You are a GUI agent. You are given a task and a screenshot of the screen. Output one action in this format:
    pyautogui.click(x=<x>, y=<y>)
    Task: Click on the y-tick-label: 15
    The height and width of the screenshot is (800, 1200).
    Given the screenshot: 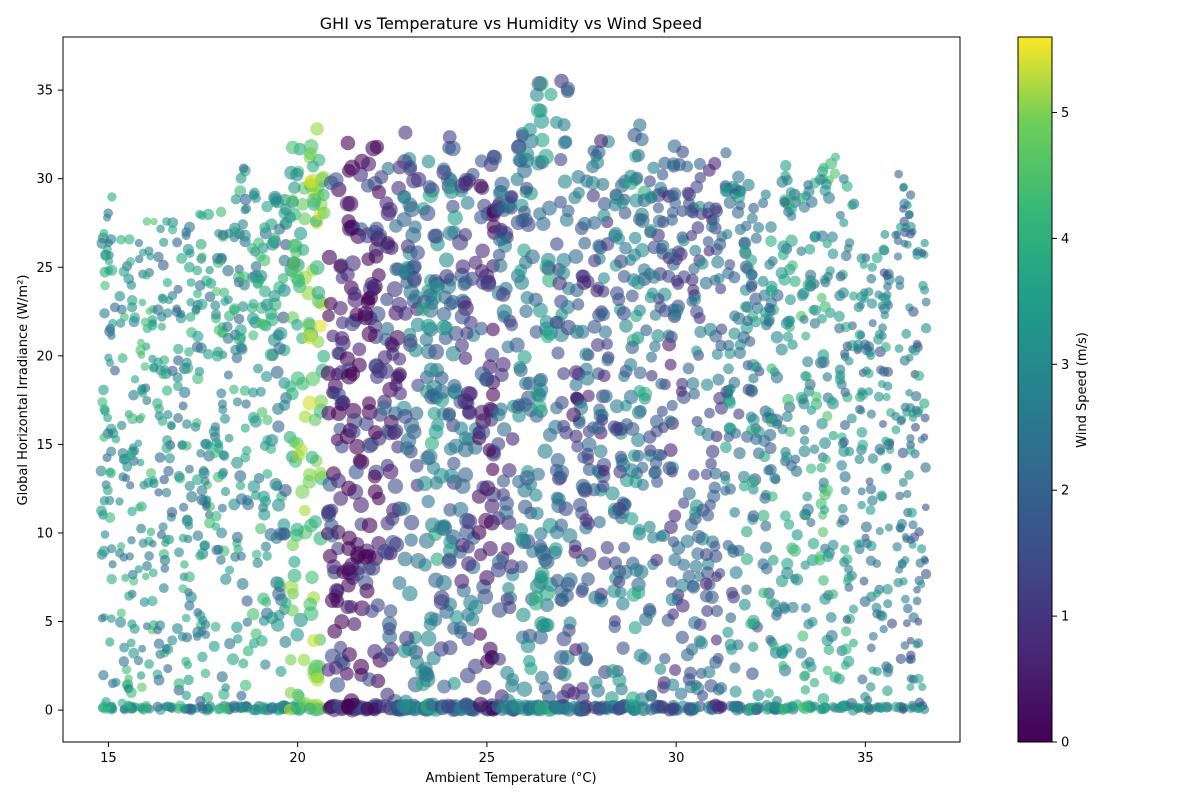 What is the action you would take?
    pyautogui.click(x=44, y=445)
    